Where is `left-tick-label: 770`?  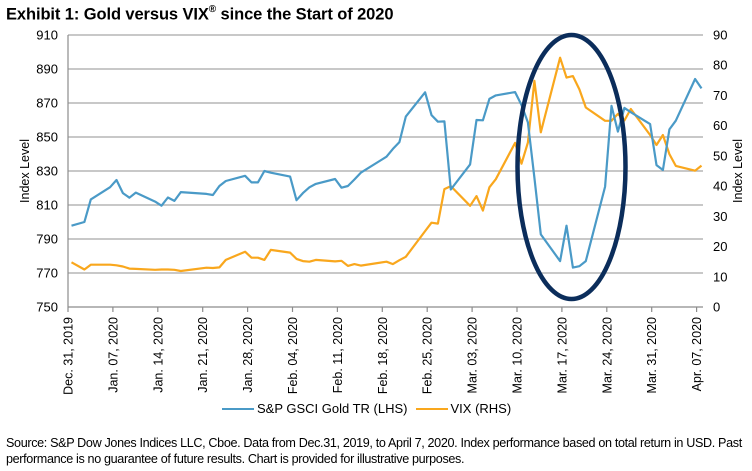 left-tick-label: 770 is located at coordinates (47, 273).